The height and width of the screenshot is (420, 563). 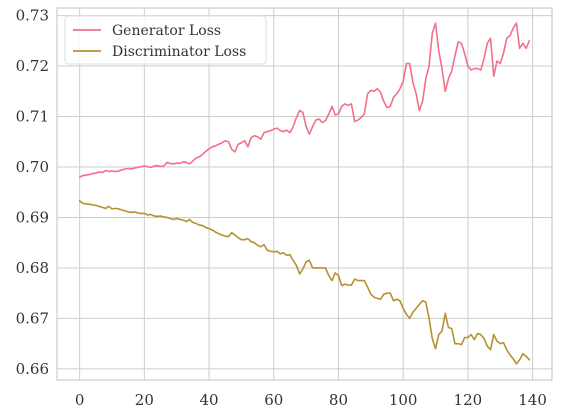 I want to click on legend-box, so click(x=165, y=40).